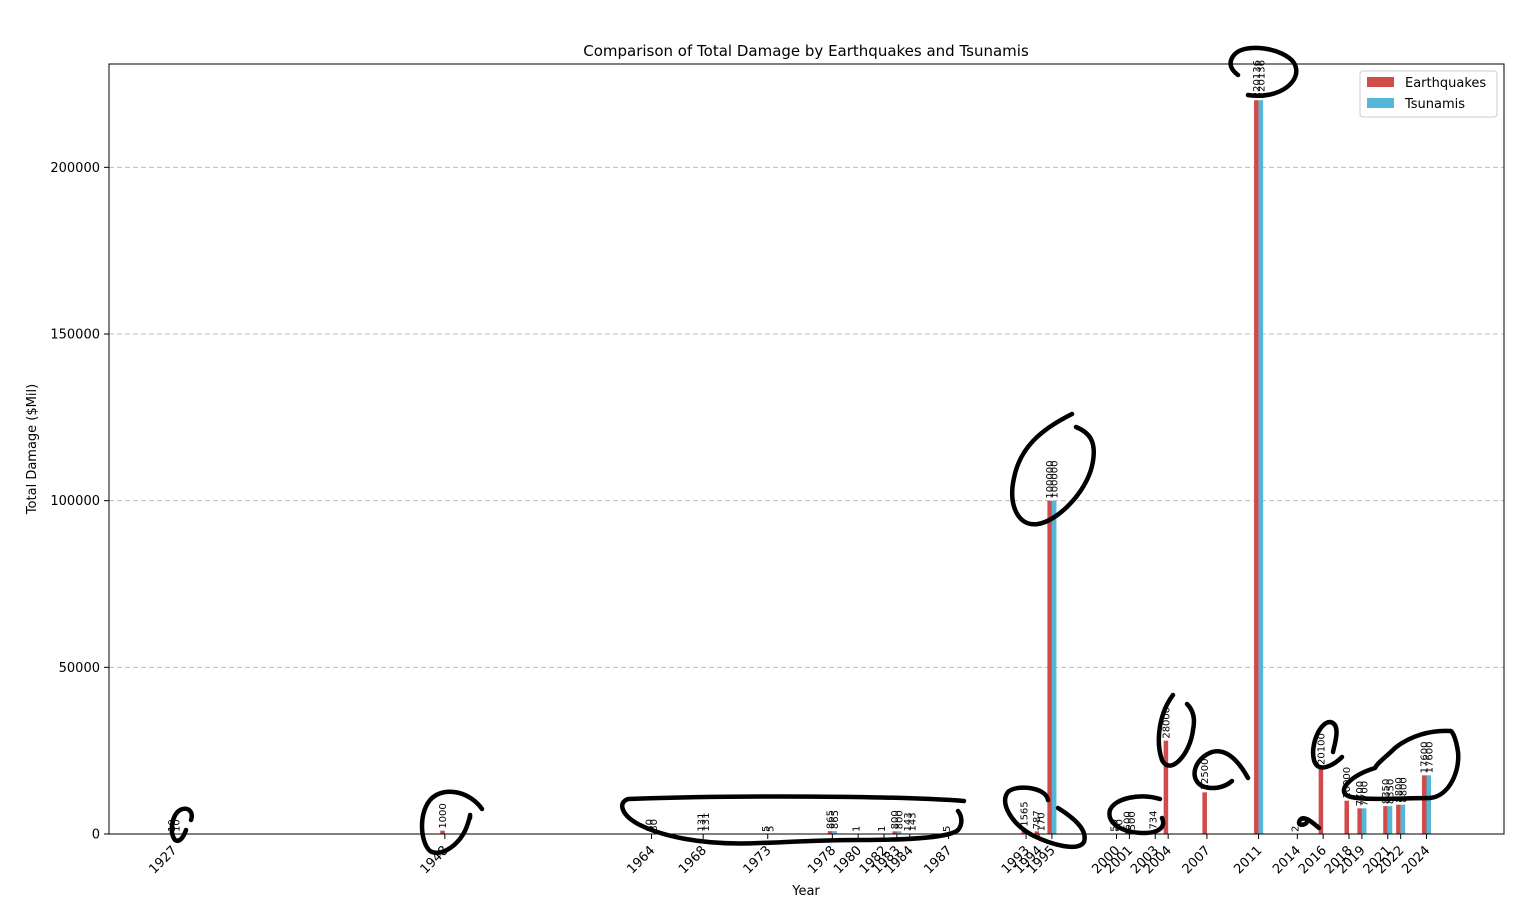 This screenshot has width=1518, height=924. What do you see at coordinates (1261, 79) in the screenshot?
I see `data-label-tsunamis: 220136` at bounding box center [1261, 79].